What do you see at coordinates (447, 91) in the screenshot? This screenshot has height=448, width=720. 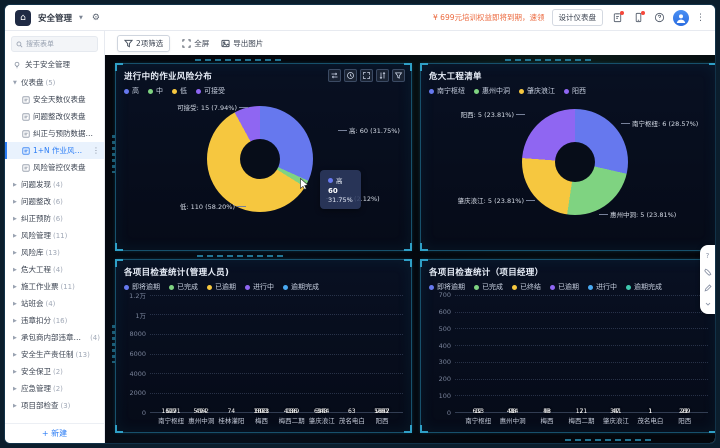 I see `legend-item: 南宁枢纽` at bounding box center [447, 91].